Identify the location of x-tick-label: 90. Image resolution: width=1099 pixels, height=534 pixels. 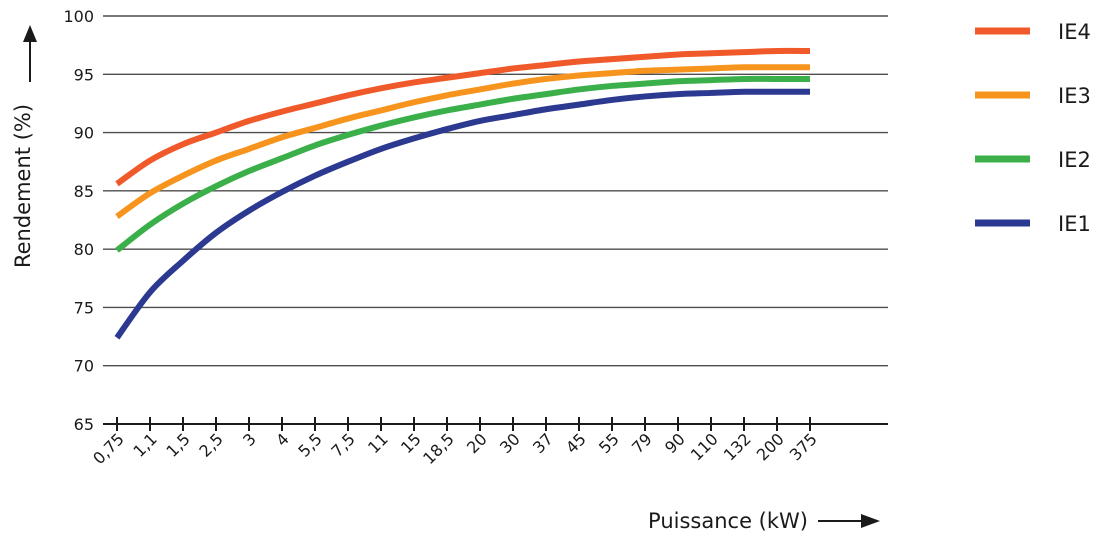
(675, 443).